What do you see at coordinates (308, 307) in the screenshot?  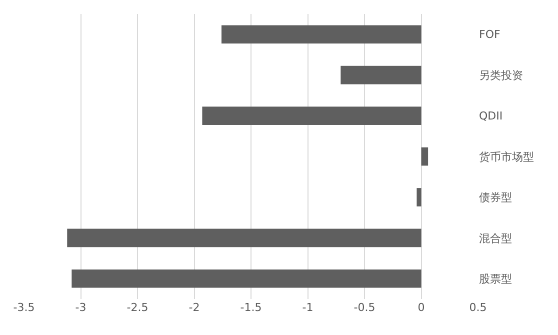 I see `x-tick-label: -1` at bounding box center [308, 307].